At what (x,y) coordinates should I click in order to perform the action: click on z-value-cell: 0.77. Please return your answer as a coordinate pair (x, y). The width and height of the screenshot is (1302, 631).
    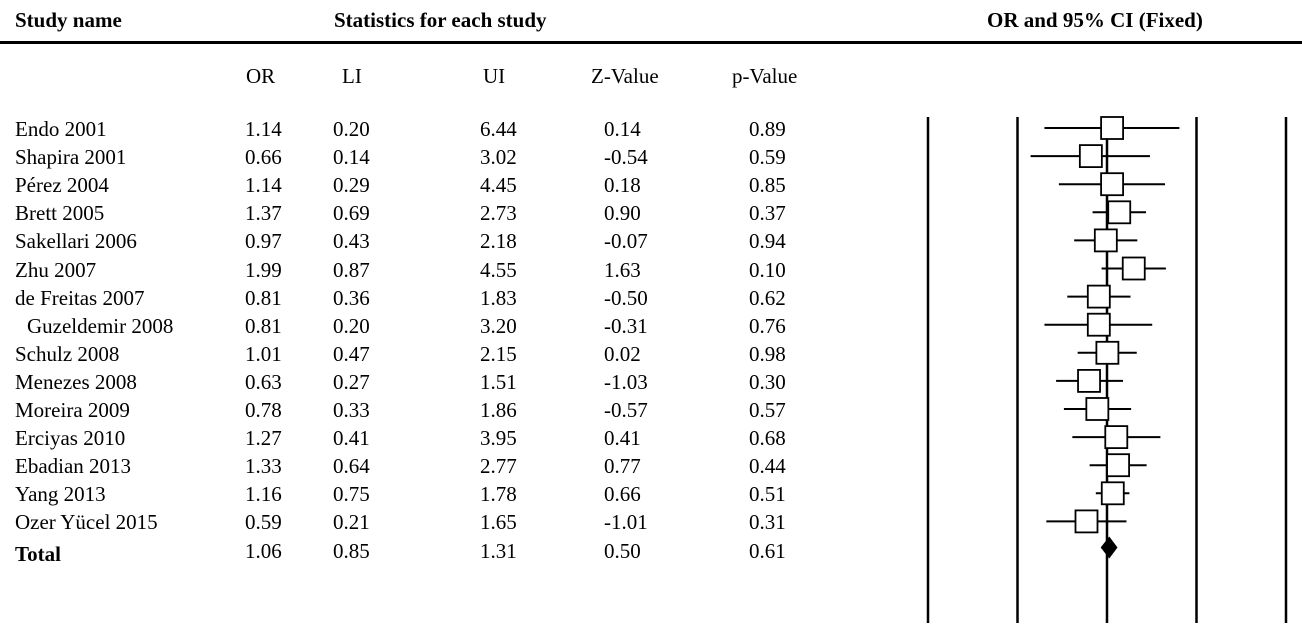
    Looking at the image, I should click on (622, 466).